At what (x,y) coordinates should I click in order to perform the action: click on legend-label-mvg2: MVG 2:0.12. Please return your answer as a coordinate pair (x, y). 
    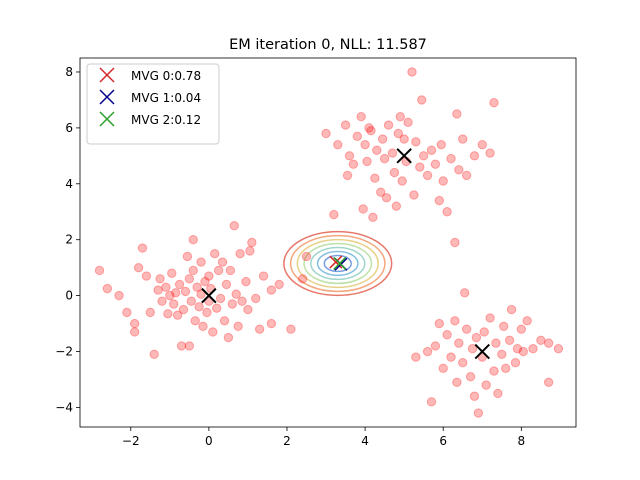
    Looking at the image, I should click on (166, 120).